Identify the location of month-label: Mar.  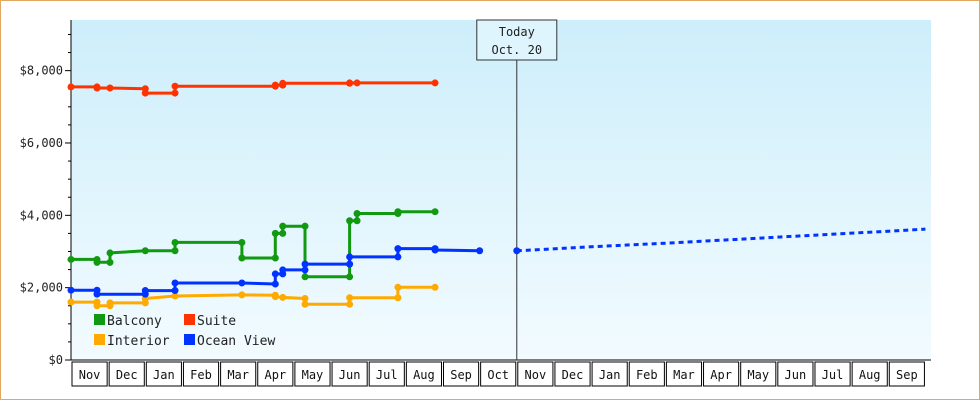
(238, 375).